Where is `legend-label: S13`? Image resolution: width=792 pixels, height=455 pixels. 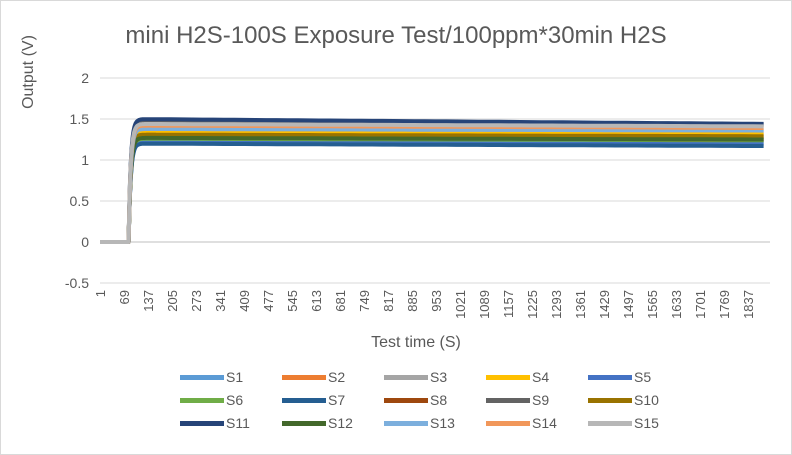 legend-label: S13 is located at coordinates (442, 423).